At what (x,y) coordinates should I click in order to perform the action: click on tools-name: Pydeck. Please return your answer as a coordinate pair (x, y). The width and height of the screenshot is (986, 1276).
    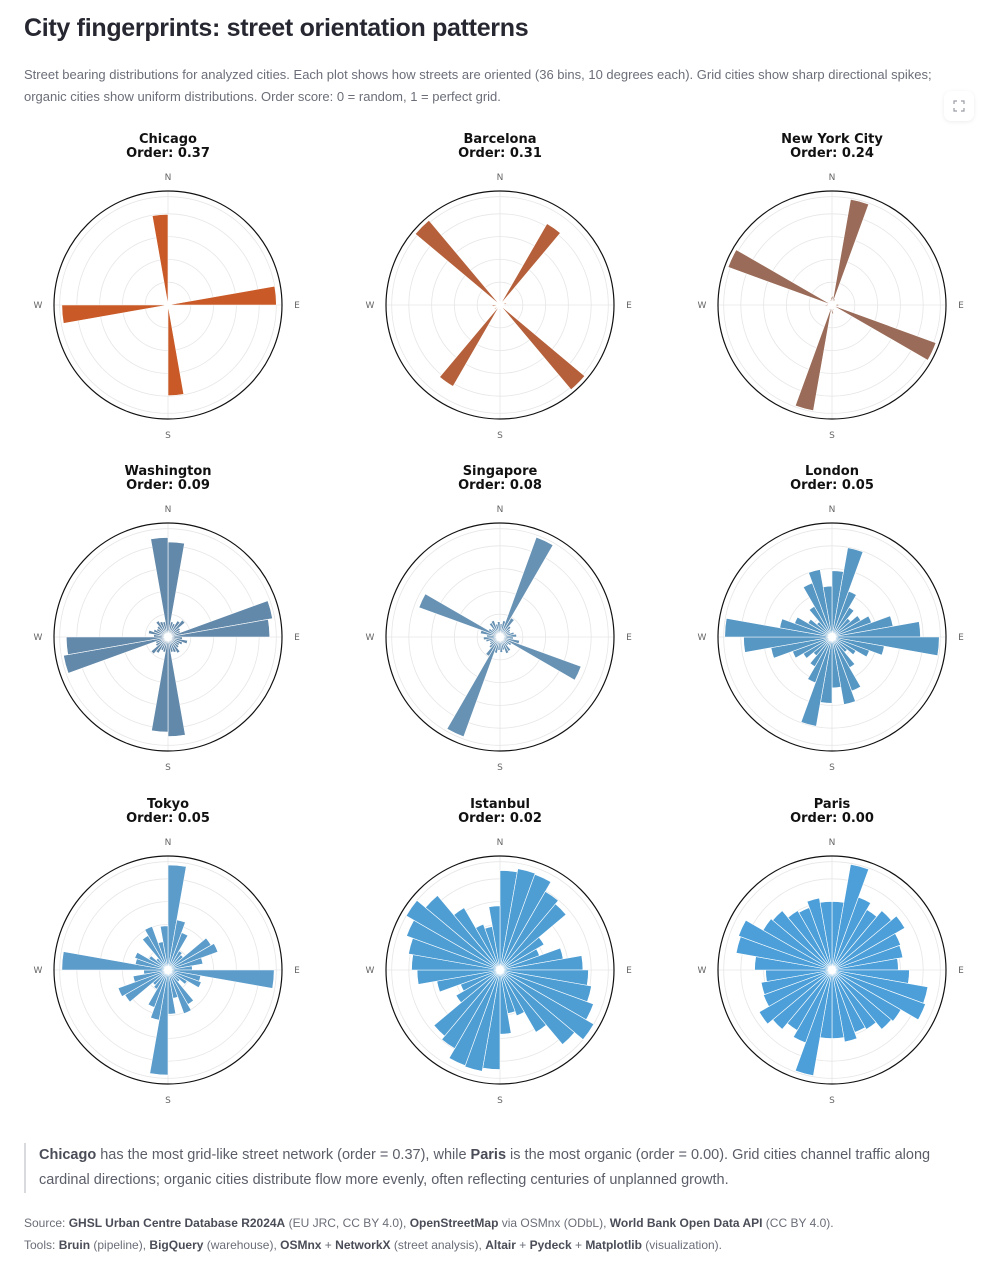
    Looking at the image, I should click on (550, 1245).